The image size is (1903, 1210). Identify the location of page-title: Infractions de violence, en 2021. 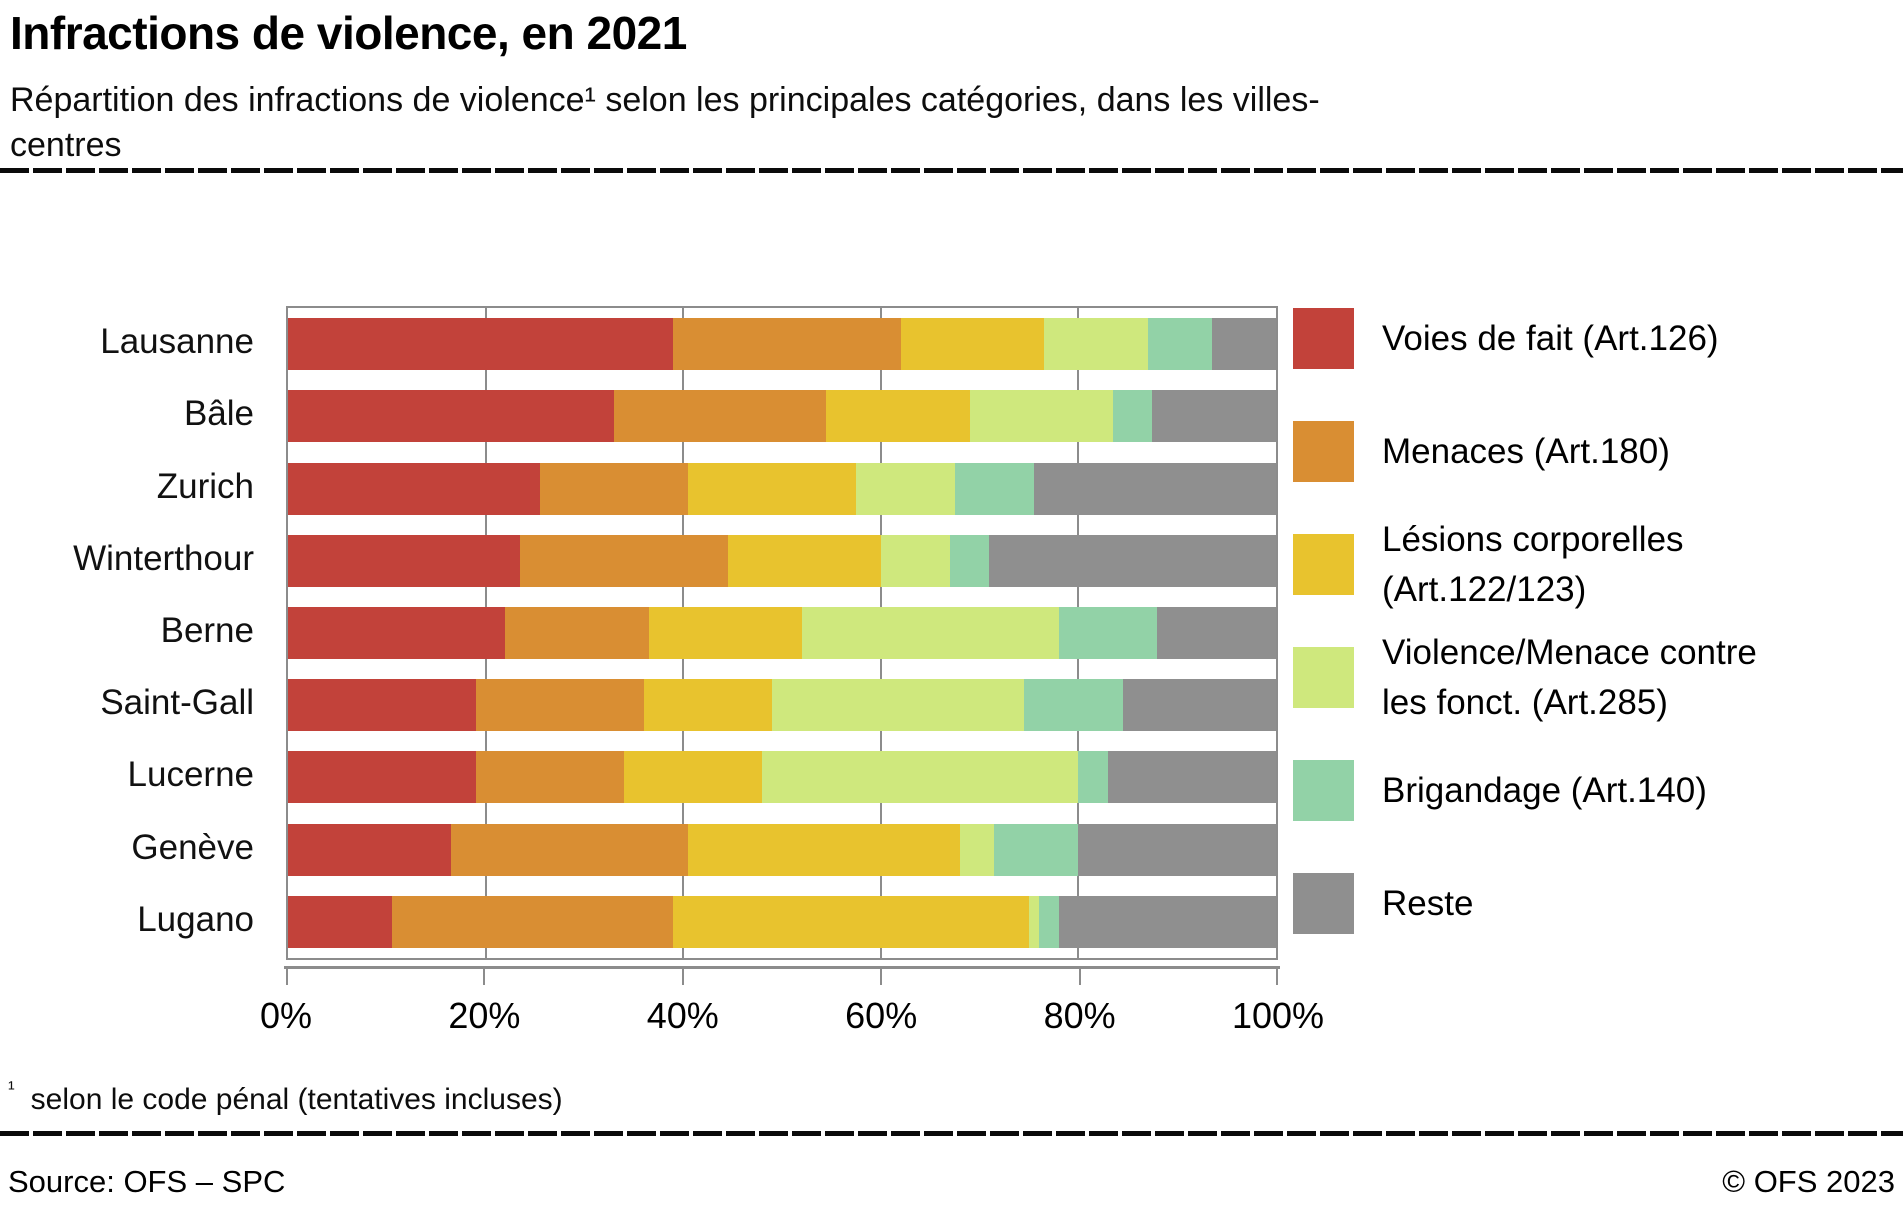
(348, 33).